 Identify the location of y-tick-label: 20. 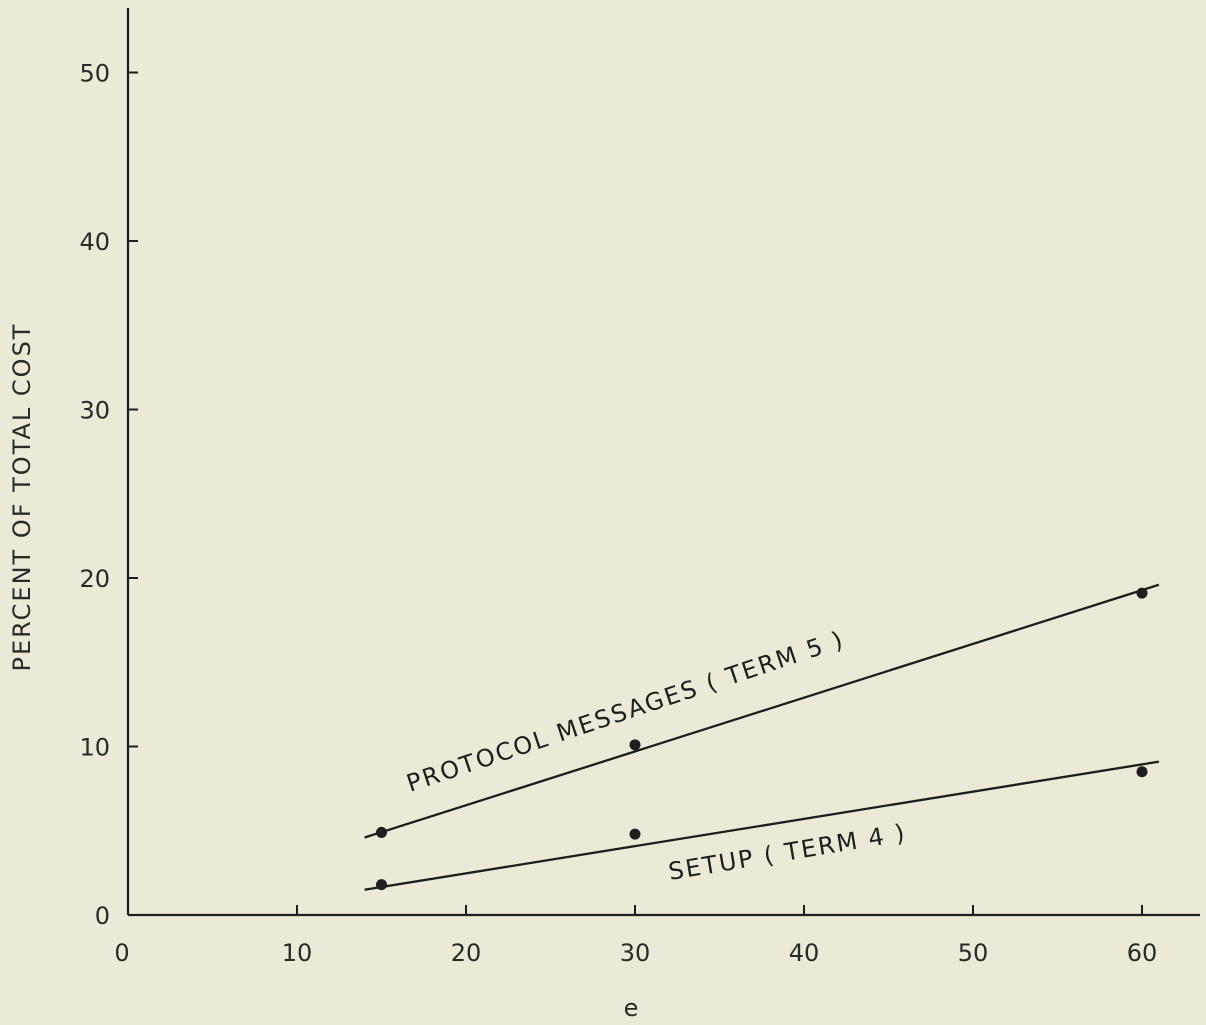
(94, 579).